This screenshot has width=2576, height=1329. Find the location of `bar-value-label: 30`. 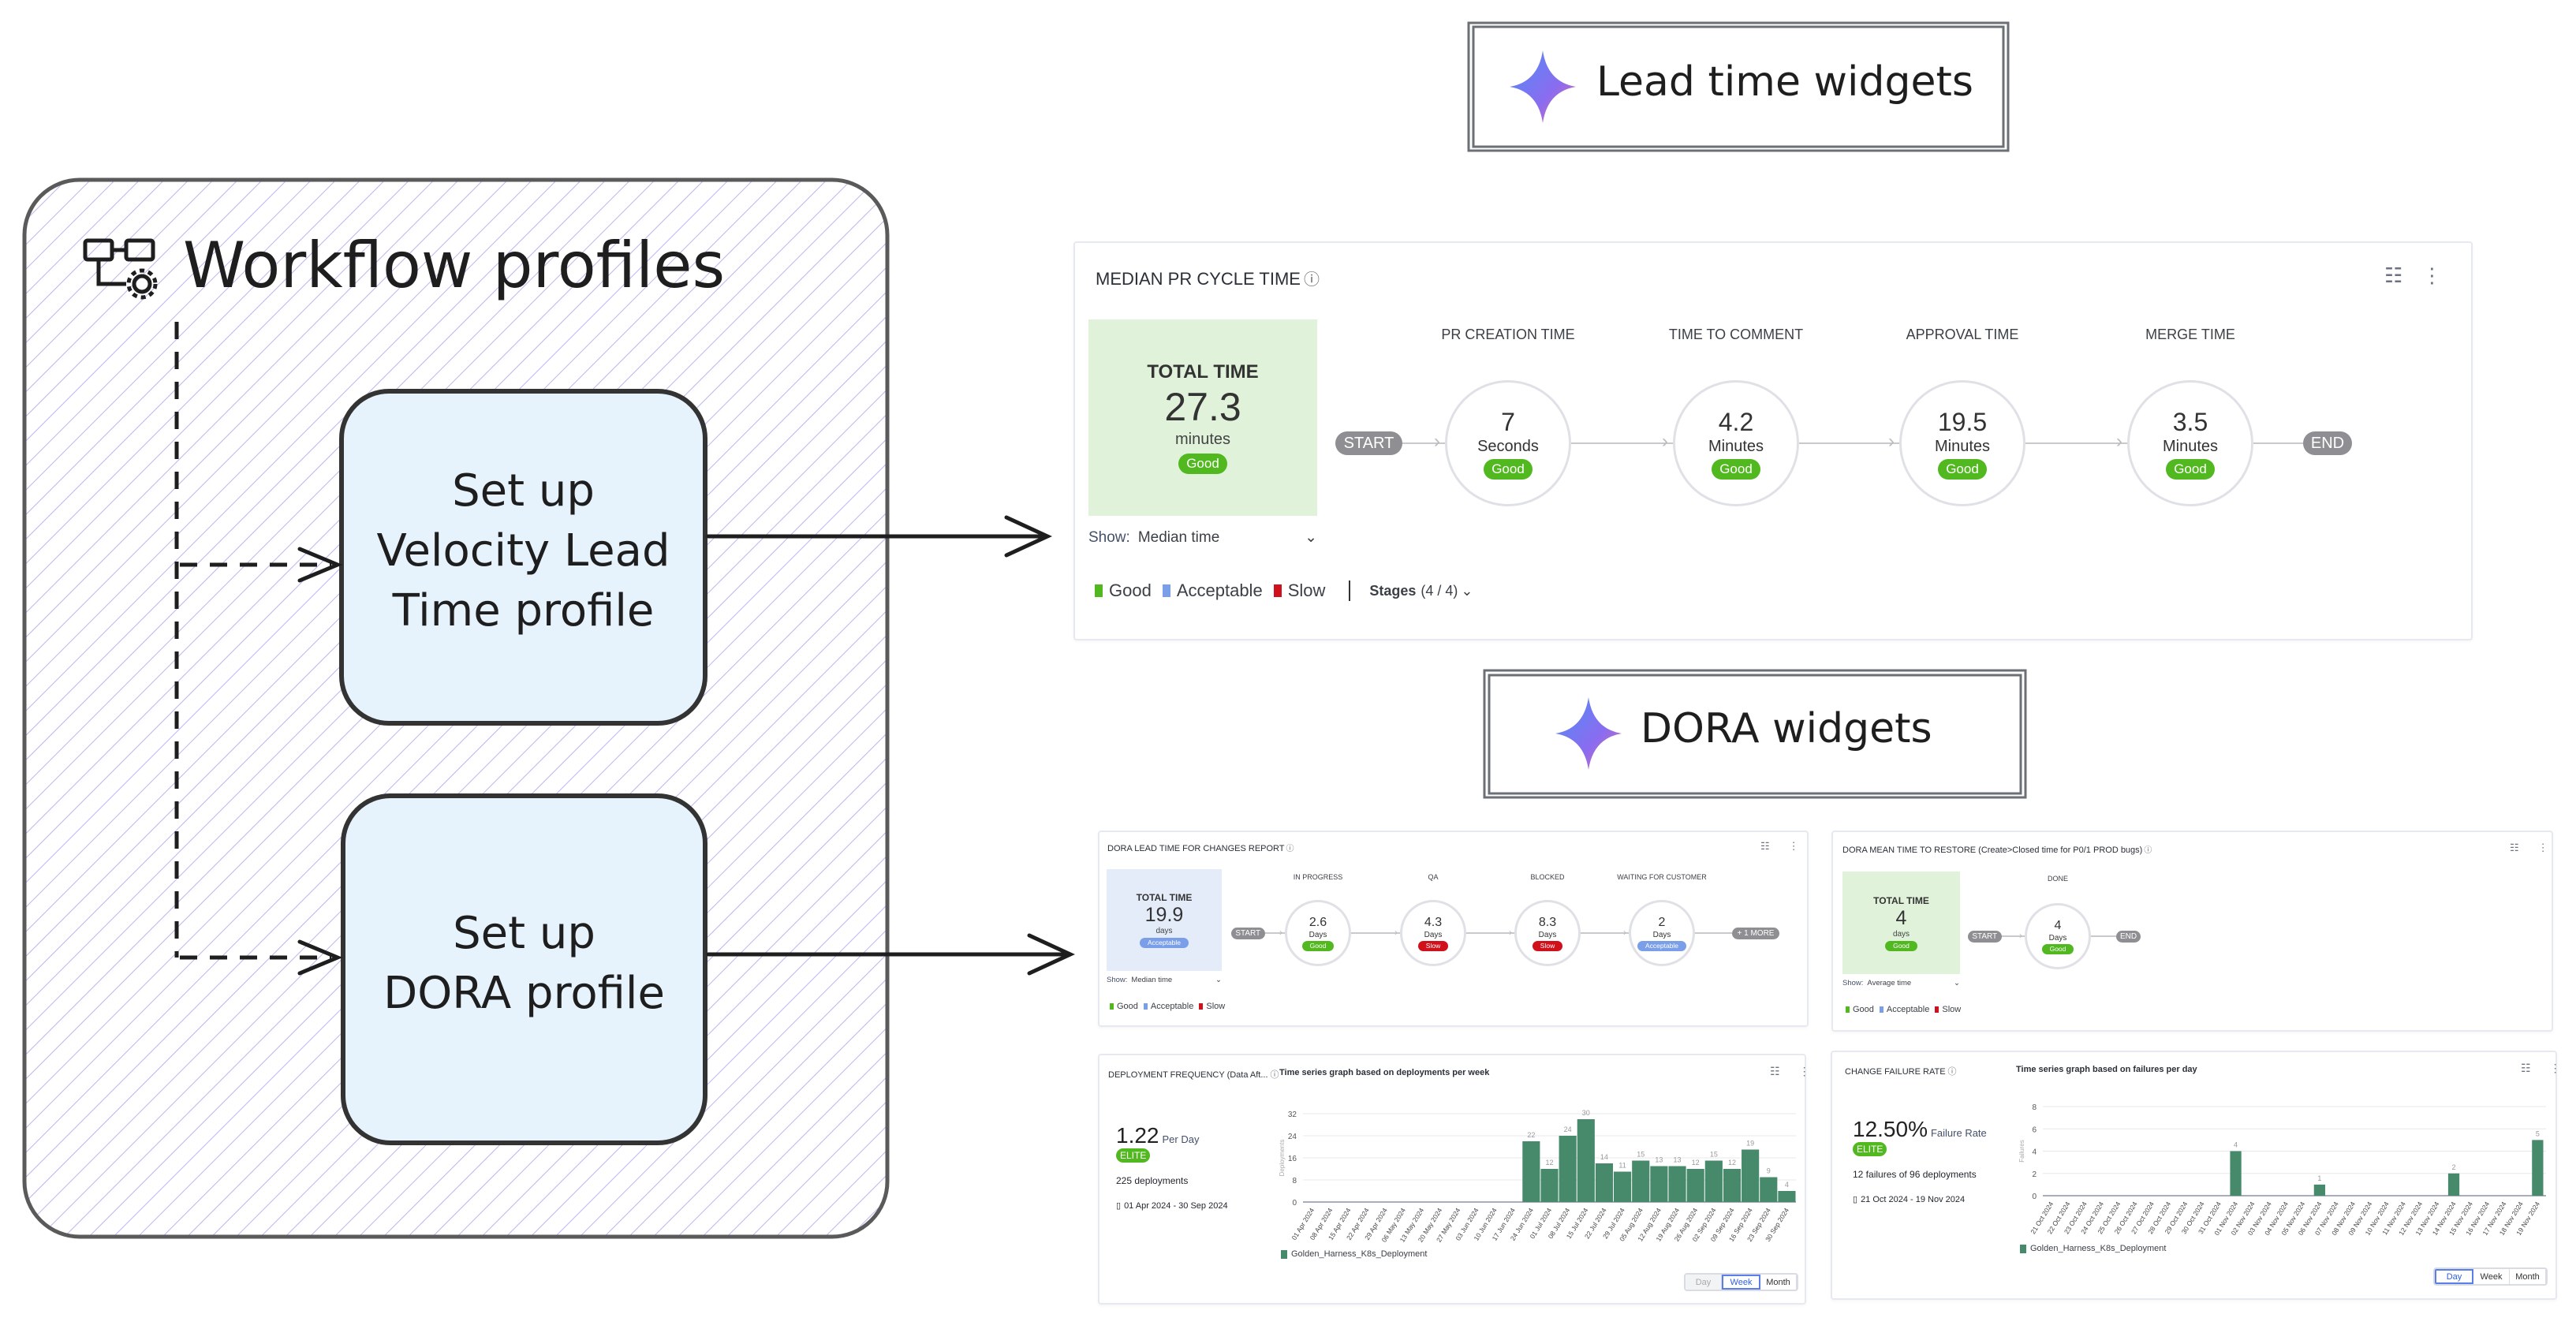

bar-value-label: 30 is located at coordinates (1586, 1113).